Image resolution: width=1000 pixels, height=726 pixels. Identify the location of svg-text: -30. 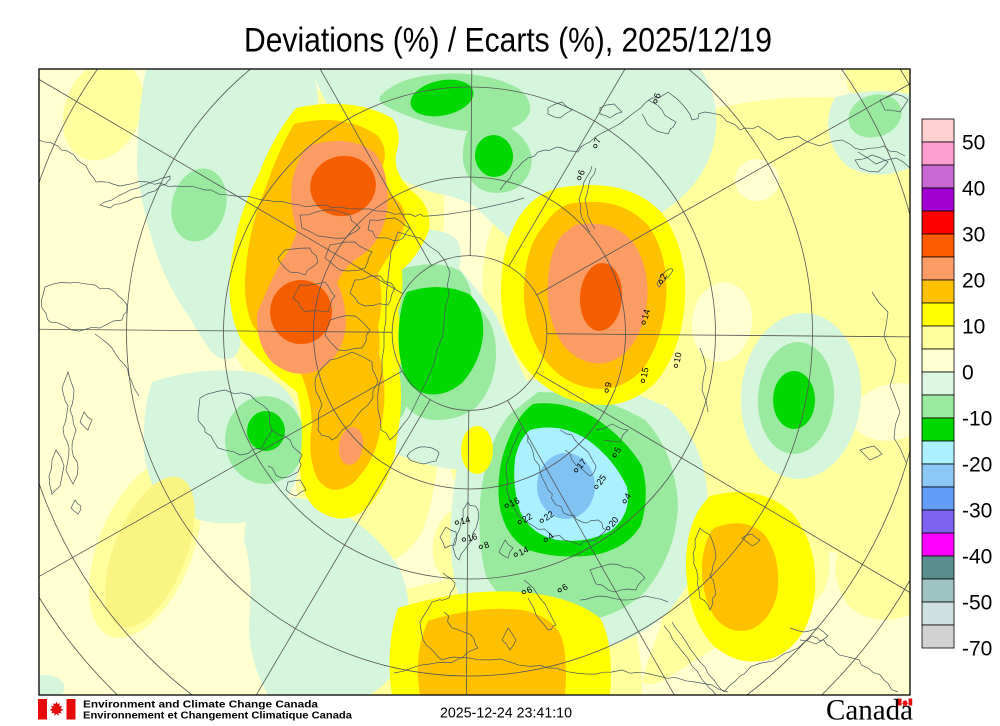
(977, 511).